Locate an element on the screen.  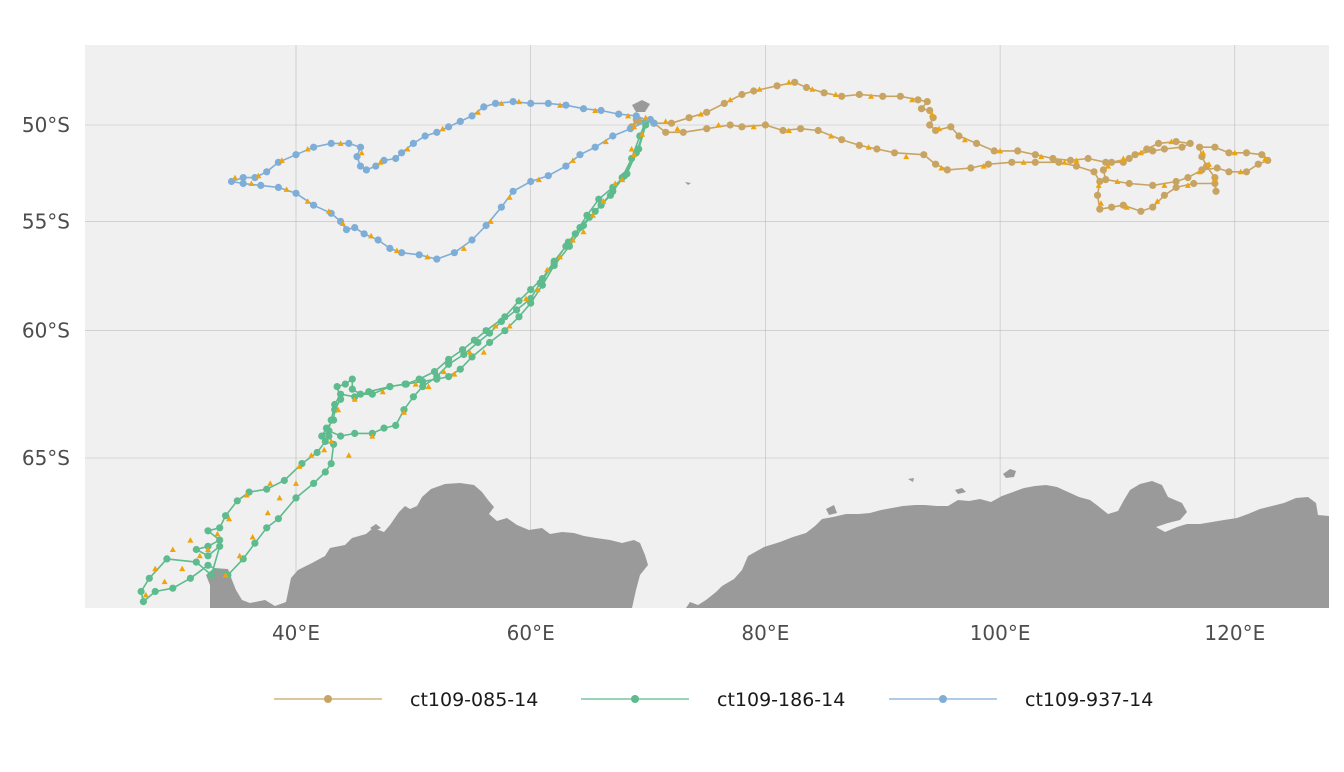
y-axis-tick-labels: 50°S 55°S 60°S 65°S is located at coordinates (46, 291).